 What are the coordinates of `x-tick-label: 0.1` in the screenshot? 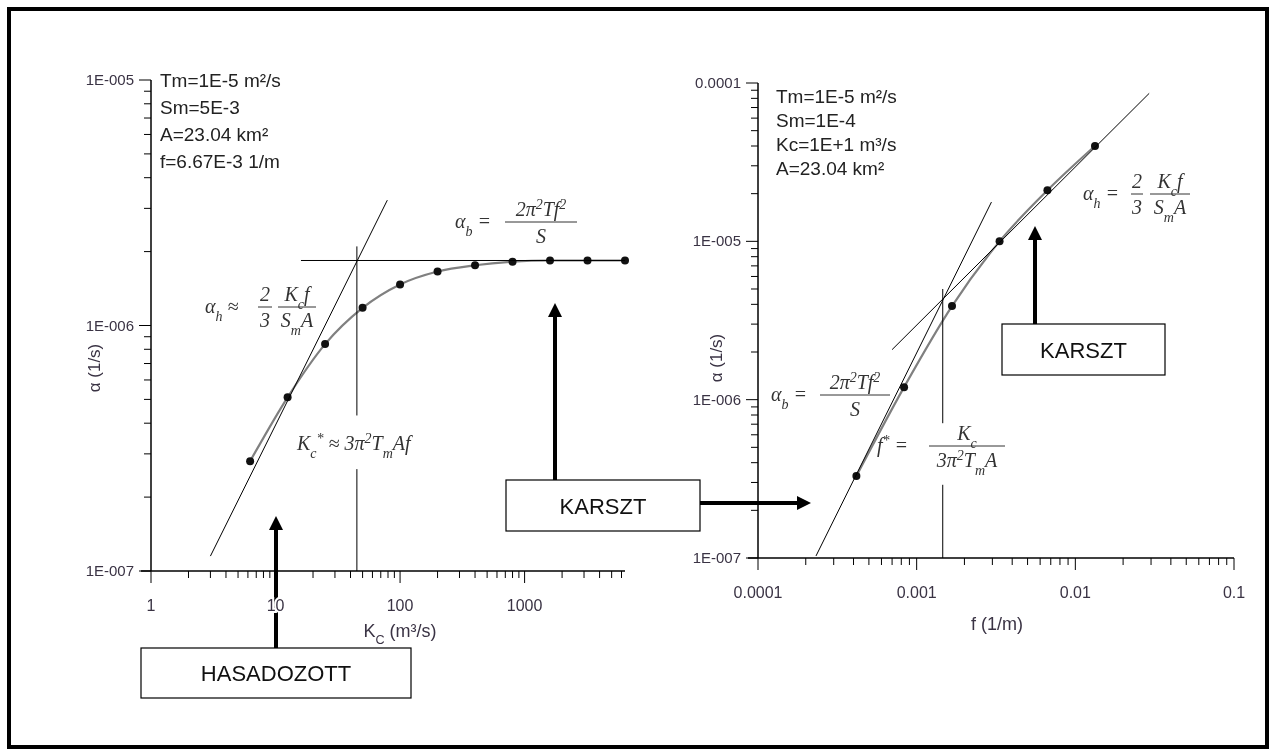 It's located at (1234, 592).